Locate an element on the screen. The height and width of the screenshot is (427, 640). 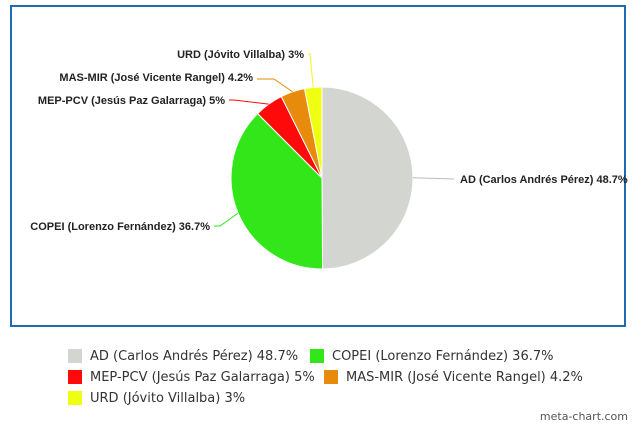
legend-row: URD (Jóvito Villalba) 3% is located at coordinates (348, 398).